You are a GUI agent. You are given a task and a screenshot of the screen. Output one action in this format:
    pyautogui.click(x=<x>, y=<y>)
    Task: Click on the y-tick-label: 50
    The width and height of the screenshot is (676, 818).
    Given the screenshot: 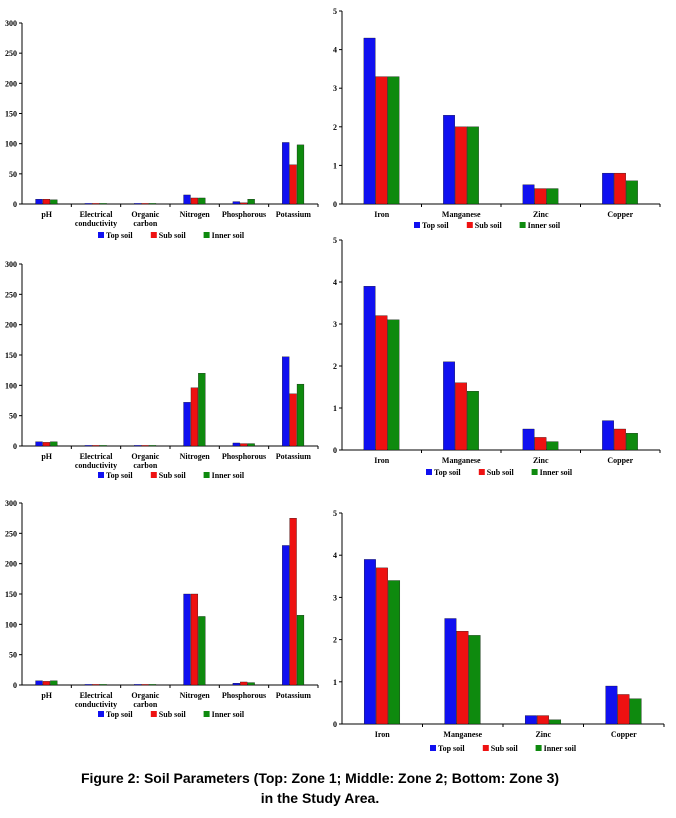 What is the action you would take?
    pyautogui.click(x=13, y=174)
    